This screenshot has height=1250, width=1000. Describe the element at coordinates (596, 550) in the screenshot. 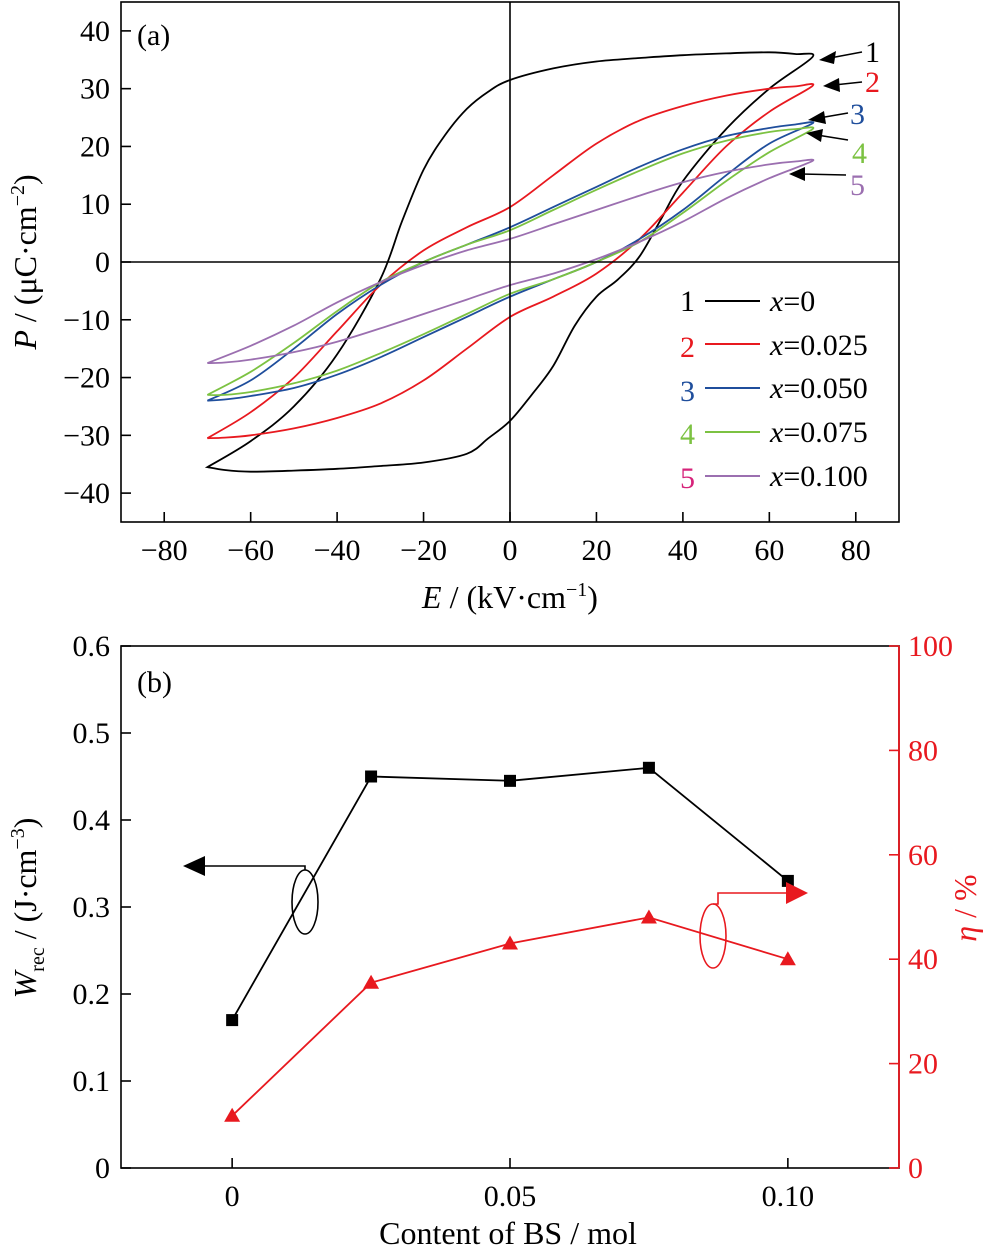

I see `x-tick-label-a: 20` at that location.